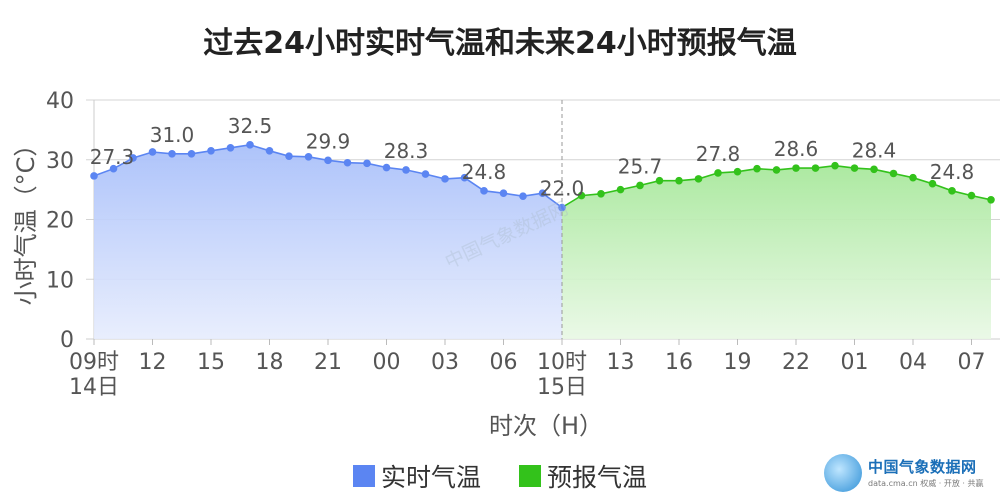 The image size is (1000, 500). What do you see at coordinates (922, 467) in the screenshot?
I see `cma-logo-name: 中国气象数据网` at bounding box center [922, 467].